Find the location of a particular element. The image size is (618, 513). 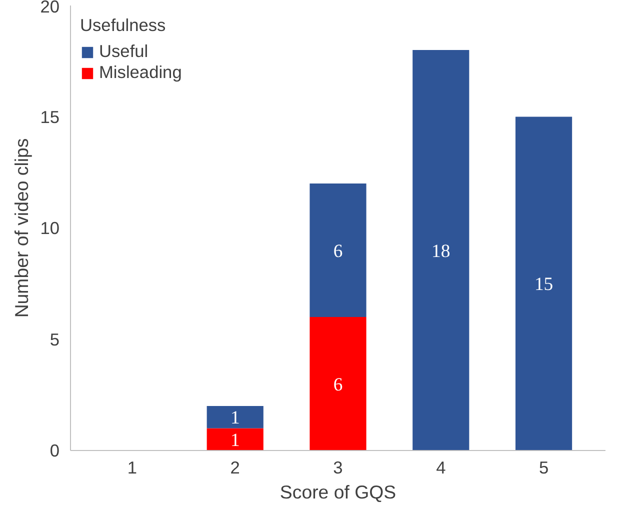

x-tick-label: 3 is located at coordinates (338, 468).